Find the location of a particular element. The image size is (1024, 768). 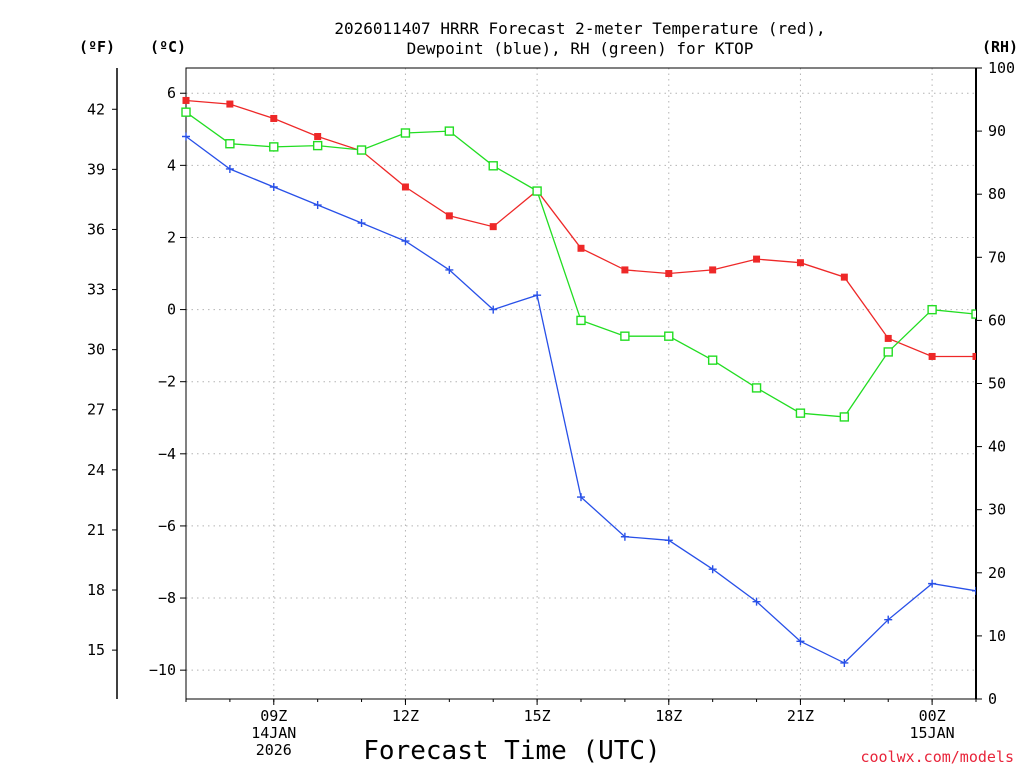

rh-tick-label: 40 is located at coordinates (997, 447).